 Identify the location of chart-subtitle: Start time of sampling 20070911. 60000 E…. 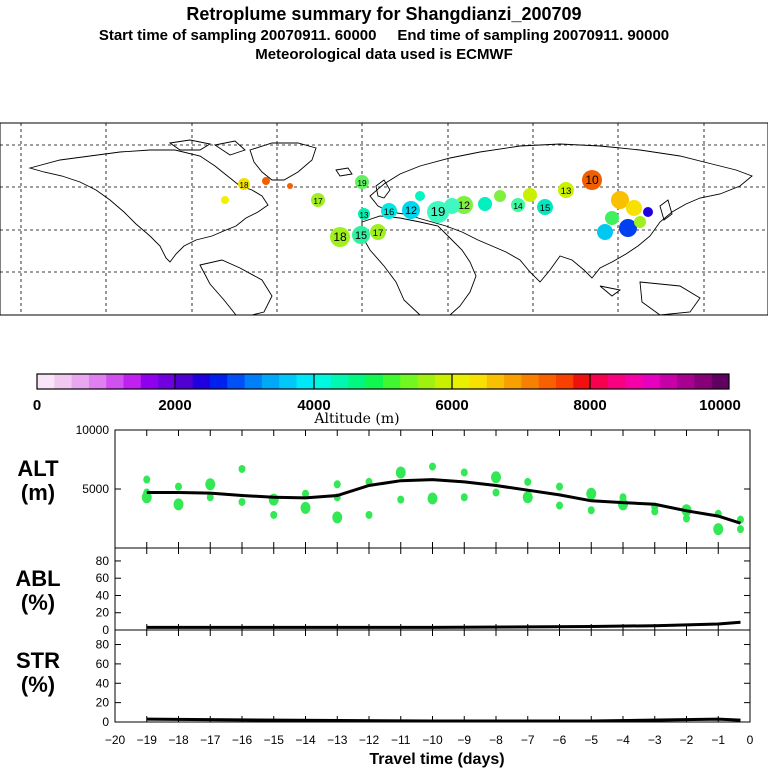
(384, 35).